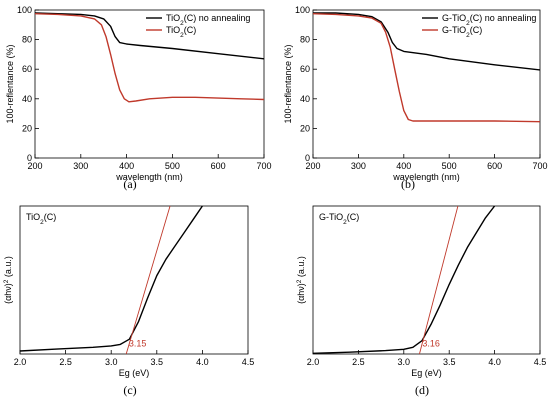 Image resolution: width=550 pixels, height=402 pixels. What do you see at coordinates (129, 184) in the screenshot?
I see `panel-label: (a)` at bounding box center [129, 184].